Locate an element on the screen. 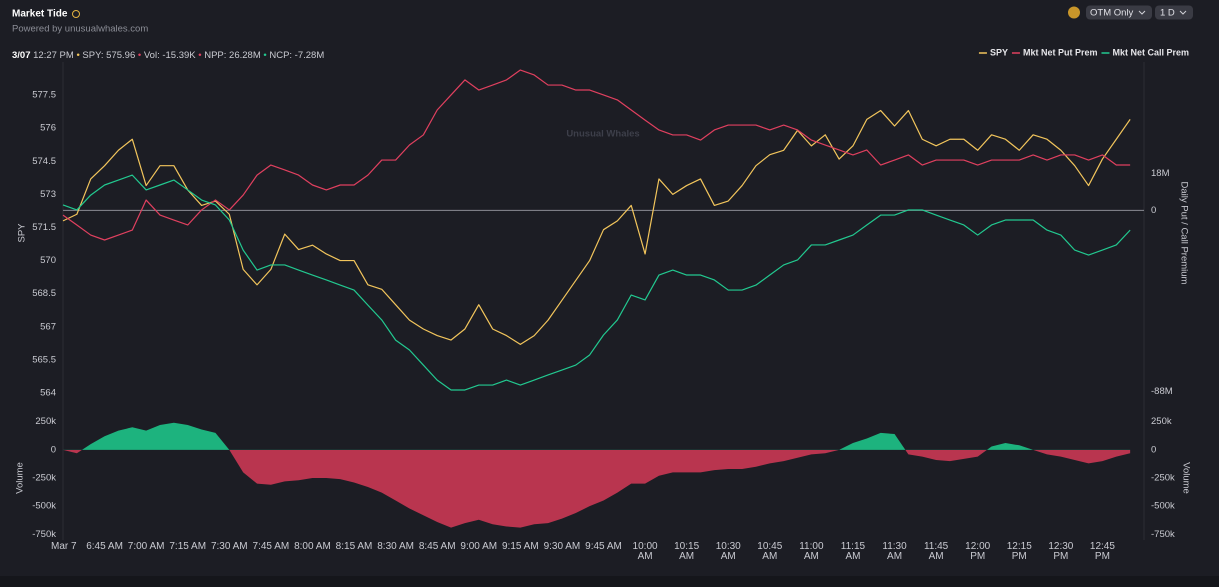 This screenshot has height=587, width=1219. x-tick-label: Mar 7 is located at coordinates (64, 546).